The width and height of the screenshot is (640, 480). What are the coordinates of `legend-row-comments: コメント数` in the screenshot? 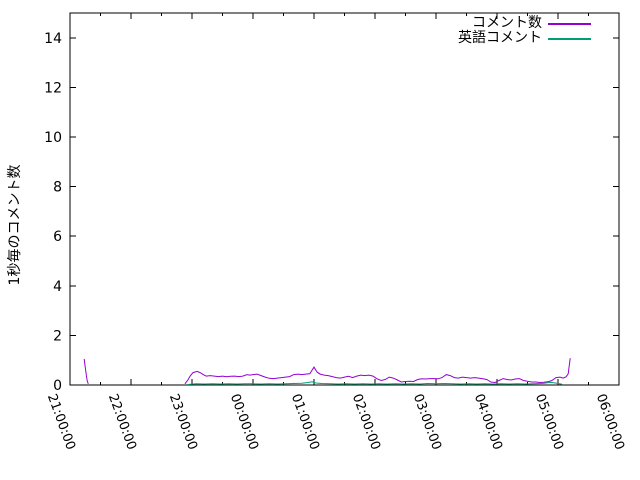 It's located at (524, 23).